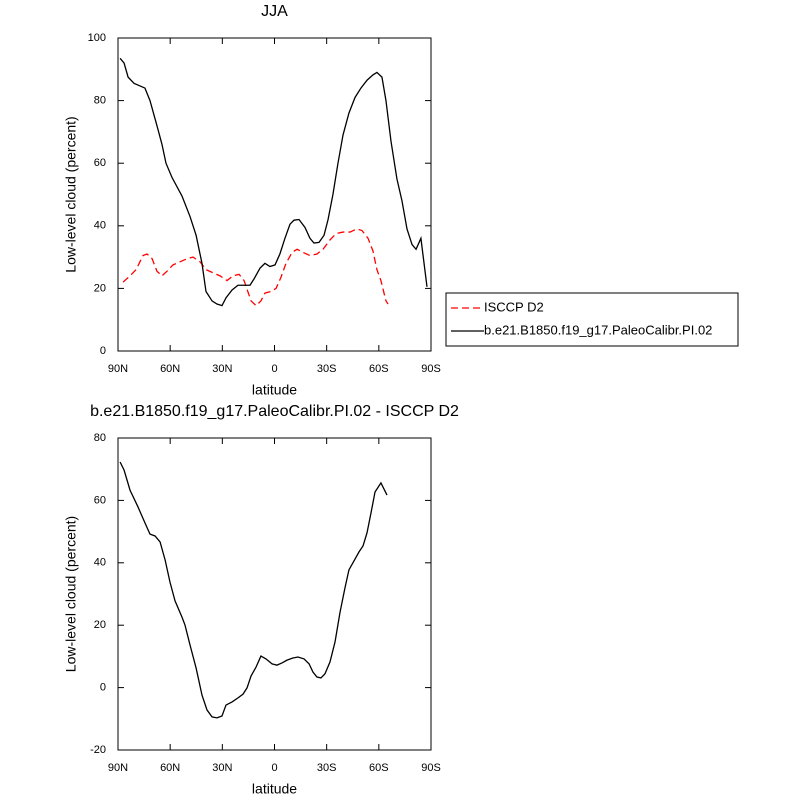 This screenshot has height=800, width=800. What do you see at coordinates (598, 329) in the screenshot?
I see `legend-label: b.e21.B1850.f19_g17.PaleoCalibr.PI.02` at bounding box center [598, 329].